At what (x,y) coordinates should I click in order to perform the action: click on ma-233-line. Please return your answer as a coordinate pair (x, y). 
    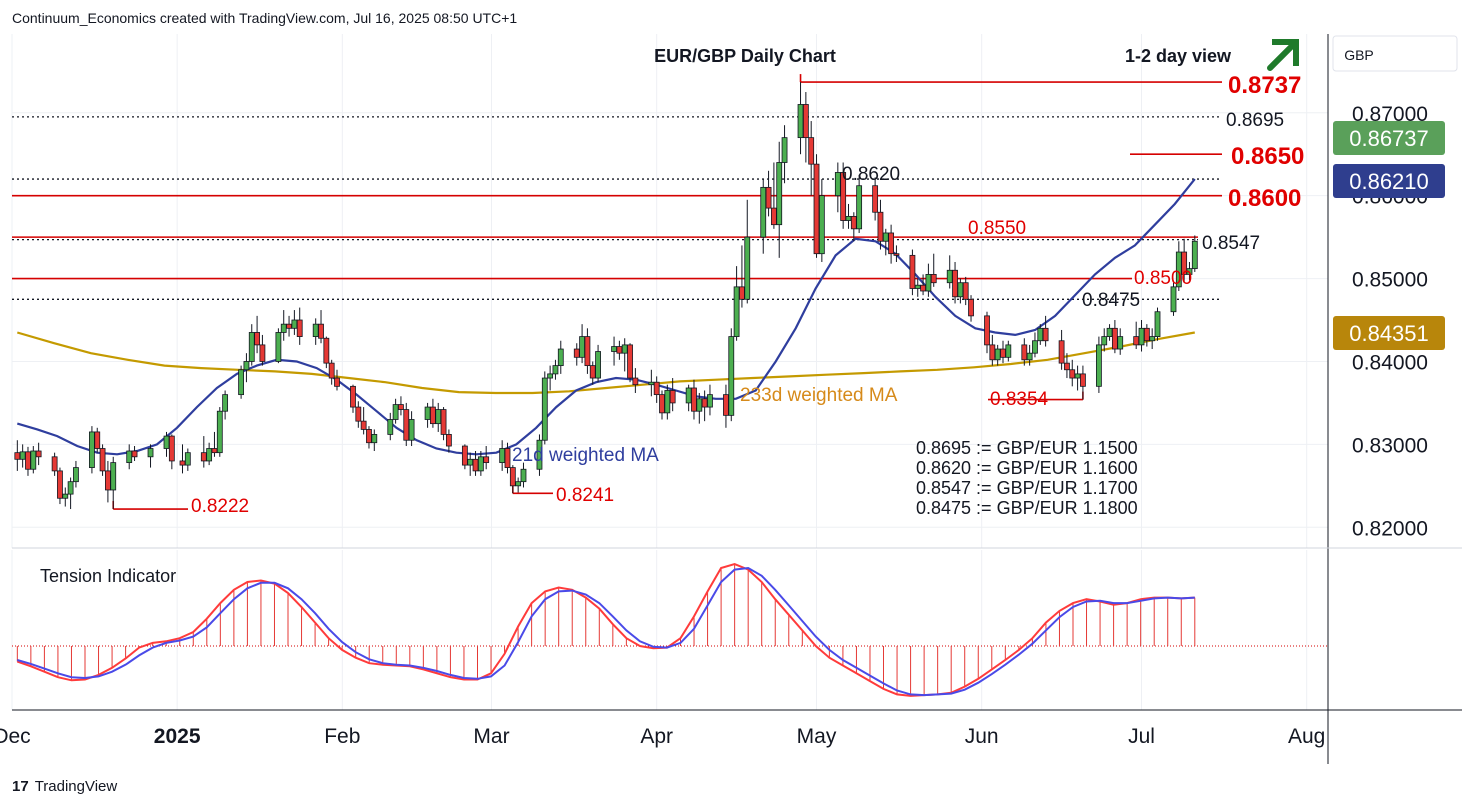
    Looking at the image, I should click on (605, 363).